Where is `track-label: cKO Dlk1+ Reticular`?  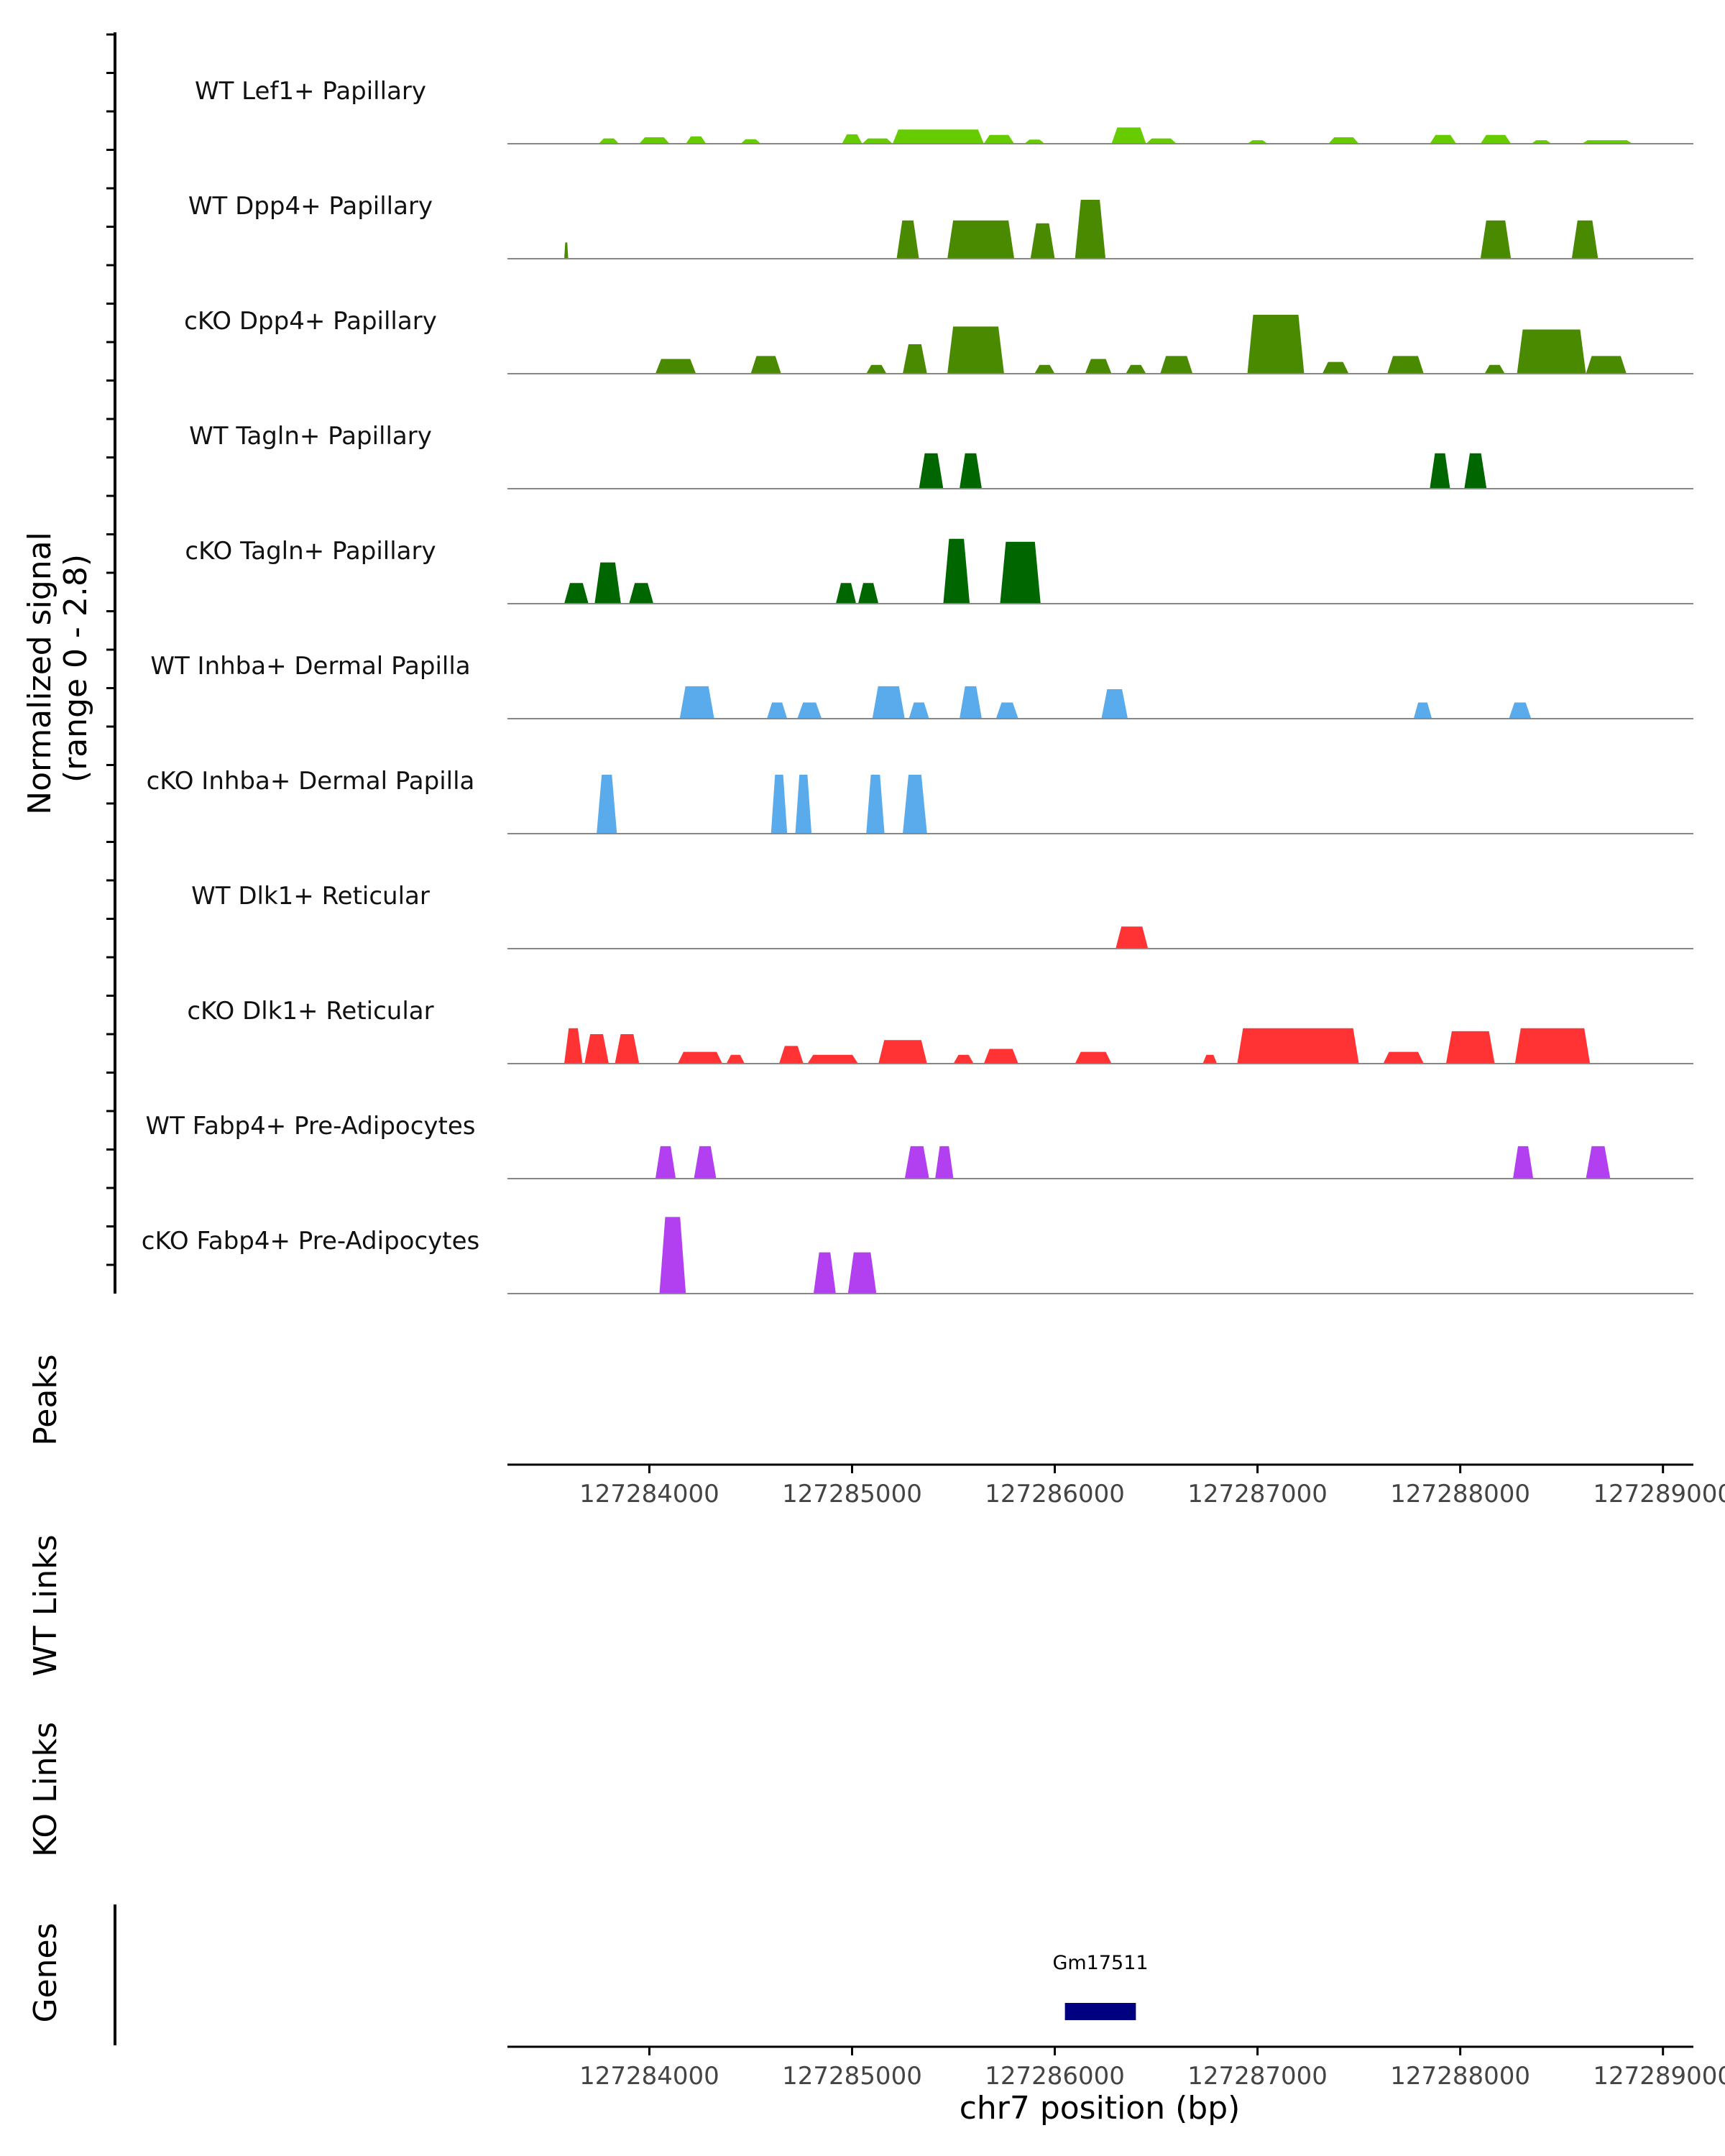 track-label: cKO Dlk1+ Reticular is located at coordinates (310, 1011).